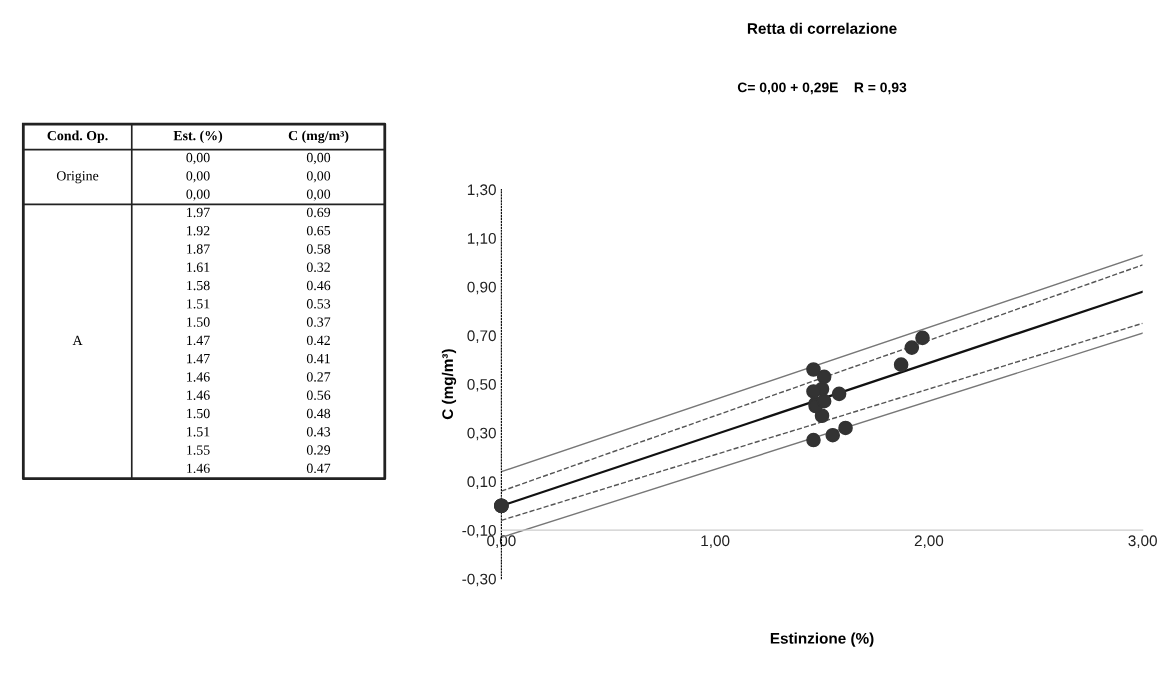  What do you see at coordinates (479, 580) in the screenshot?
I see `y-tick-label: -0,30` at bounding box center [479, 580].